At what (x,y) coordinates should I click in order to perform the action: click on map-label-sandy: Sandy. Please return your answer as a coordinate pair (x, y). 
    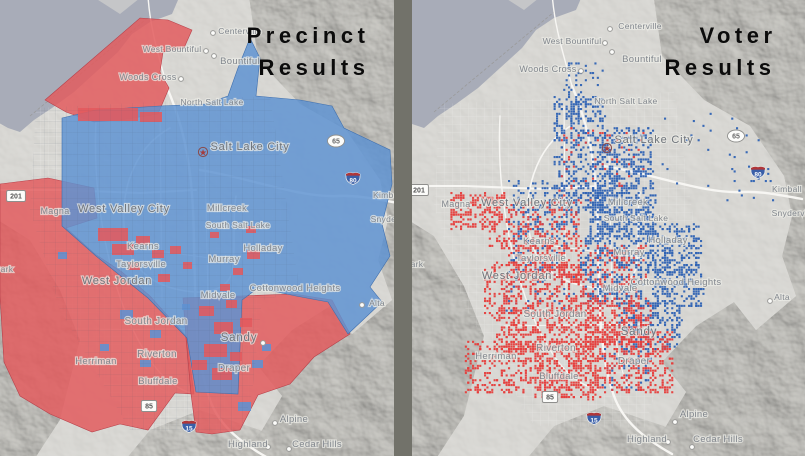
    Looking at the image, I should click on (239, 338).